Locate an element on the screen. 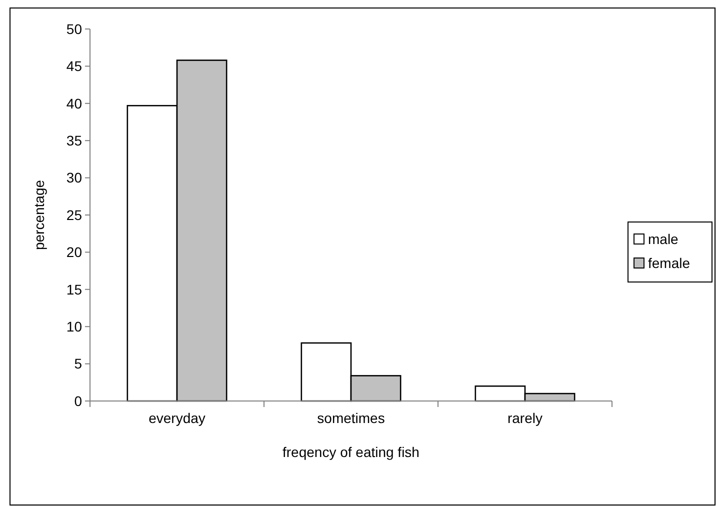 The height and width of the screenshot is (506, 716). y-tick-label: 20 is located at coordinates (74, 252).